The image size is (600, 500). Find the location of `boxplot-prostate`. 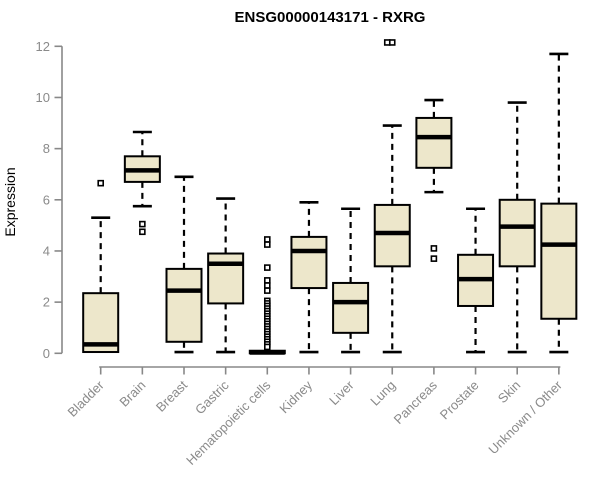

boxplot-prostate is located at coordinates (476, 280).